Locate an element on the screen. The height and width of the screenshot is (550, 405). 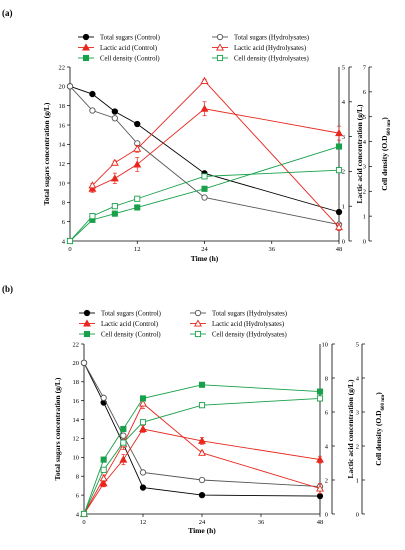
y-right-tick-label: 2 is located at coordinates (357, 446).